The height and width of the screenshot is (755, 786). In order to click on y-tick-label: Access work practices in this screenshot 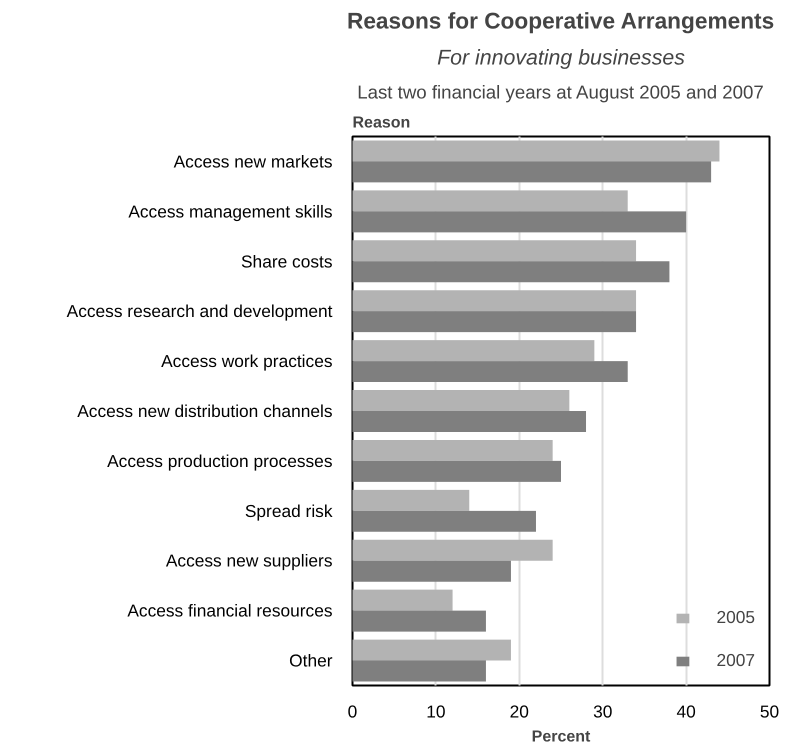, I will do `click(247, 361)`.